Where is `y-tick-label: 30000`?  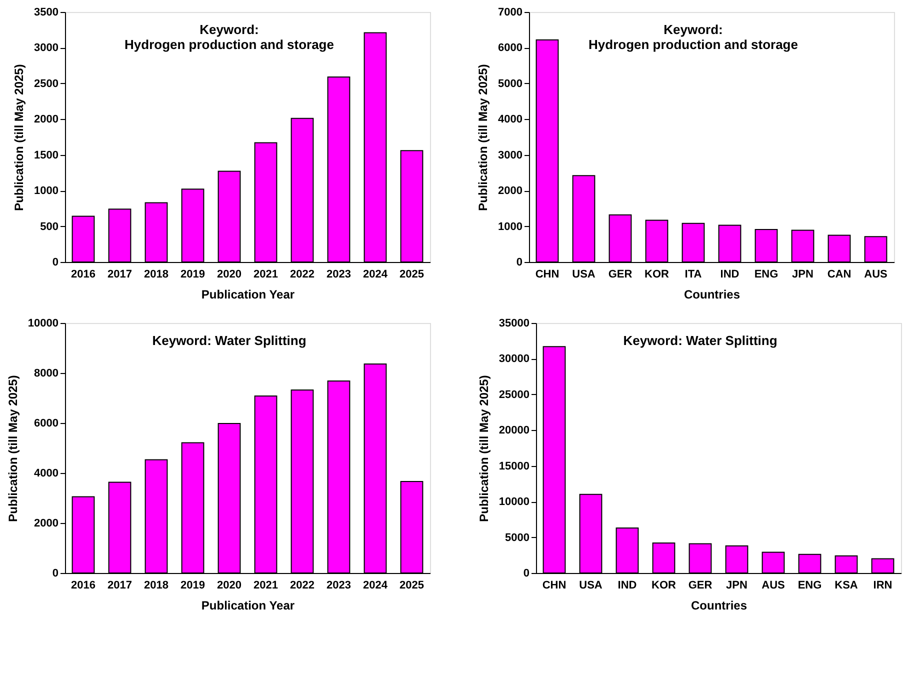
y-tick-label: 30000 is located at coordinates (514, 359).